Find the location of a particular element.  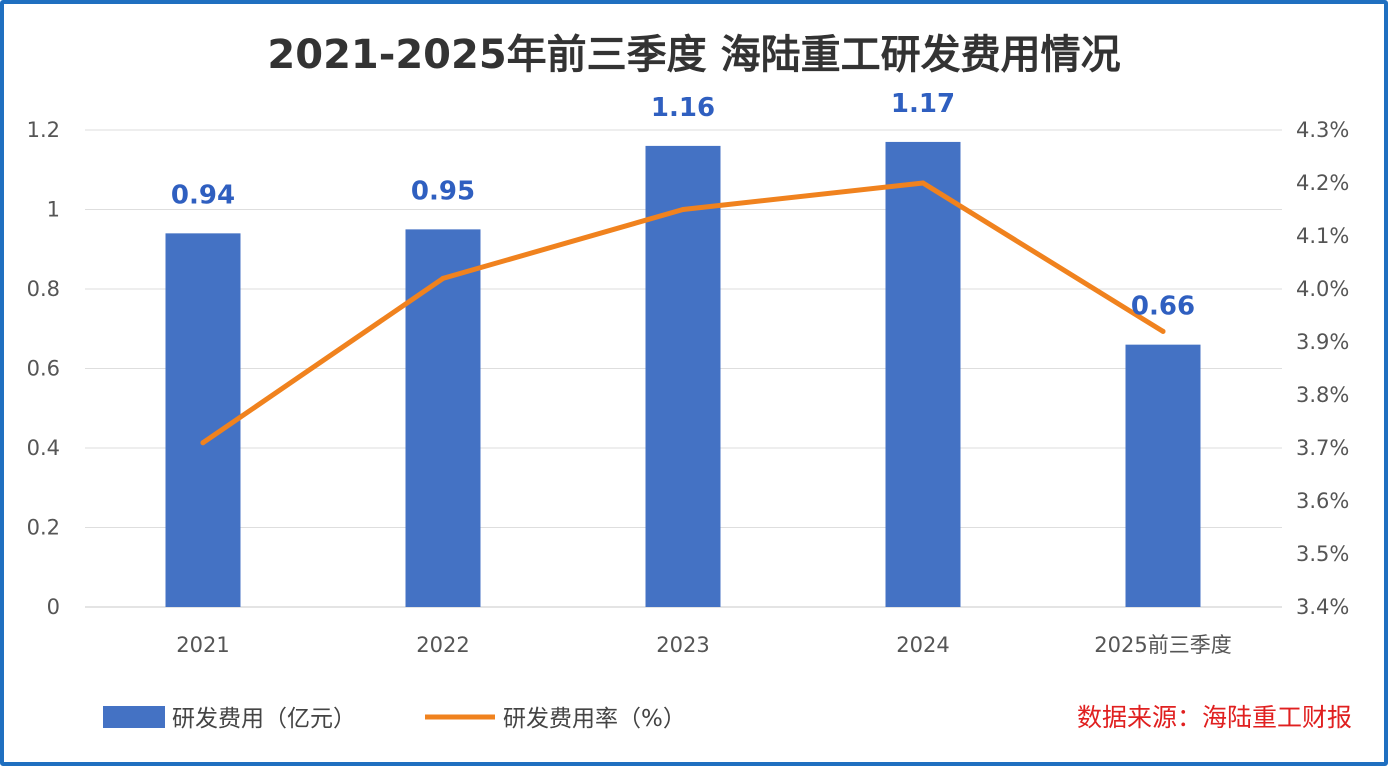

y-left-tick-label: 1 is located at coordinates (53, 210).